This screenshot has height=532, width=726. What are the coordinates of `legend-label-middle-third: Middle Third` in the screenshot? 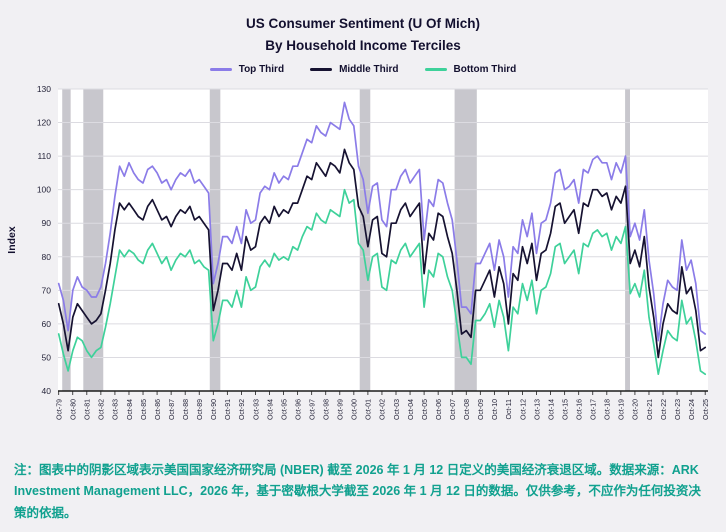 It's located at (369, 70).